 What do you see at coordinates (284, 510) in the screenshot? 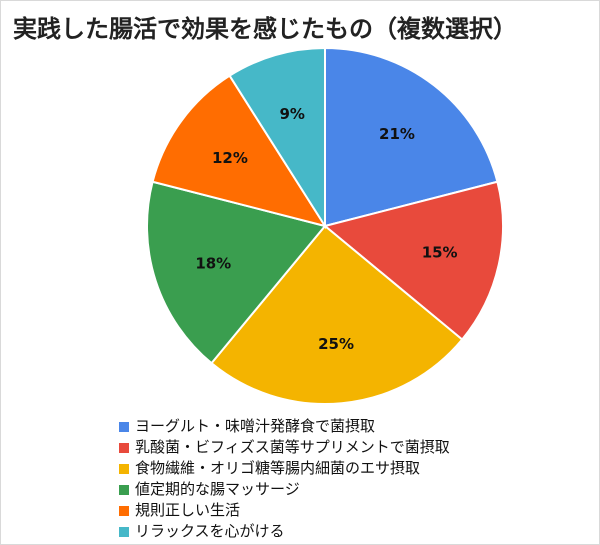
I see `legend-item-5: 規則正しい生活` at bounding box center [284, 510].